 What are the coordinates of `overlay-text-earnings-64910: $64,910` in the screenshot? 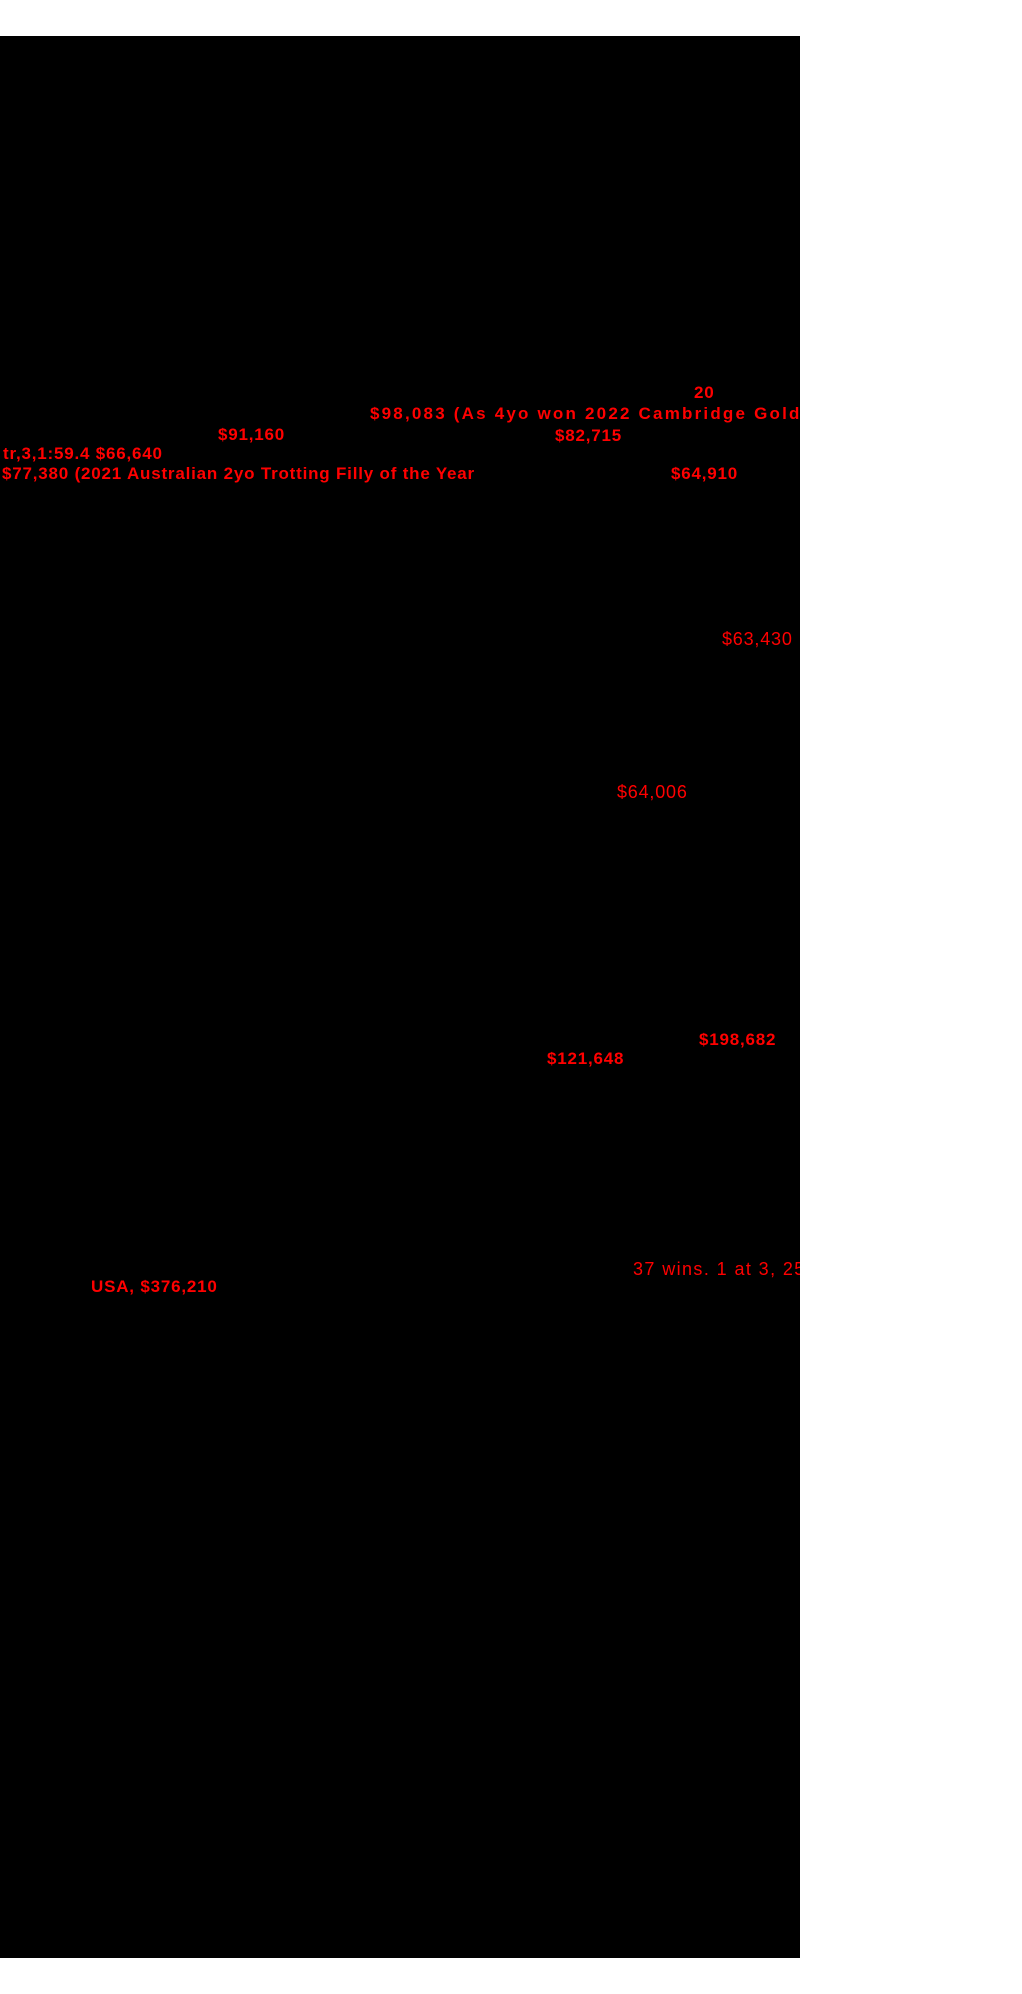 It's located at (705, 473).